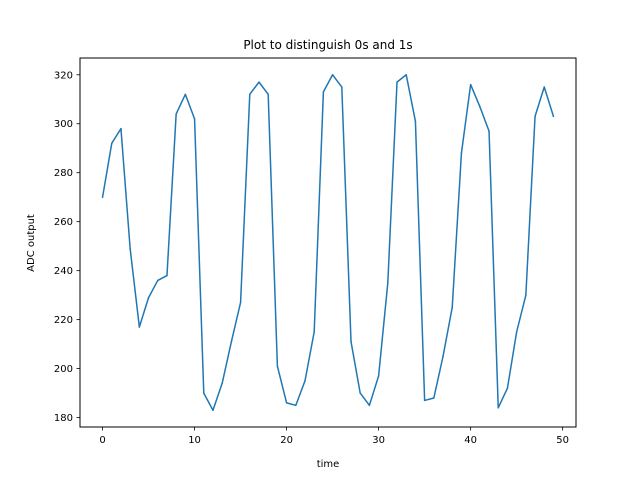 Image resolution: width=640 pixels, height=480 pixels. Describe the element at coordinates (63, 320) in the screenshot. I see `y-tick-label: 220` at that location.